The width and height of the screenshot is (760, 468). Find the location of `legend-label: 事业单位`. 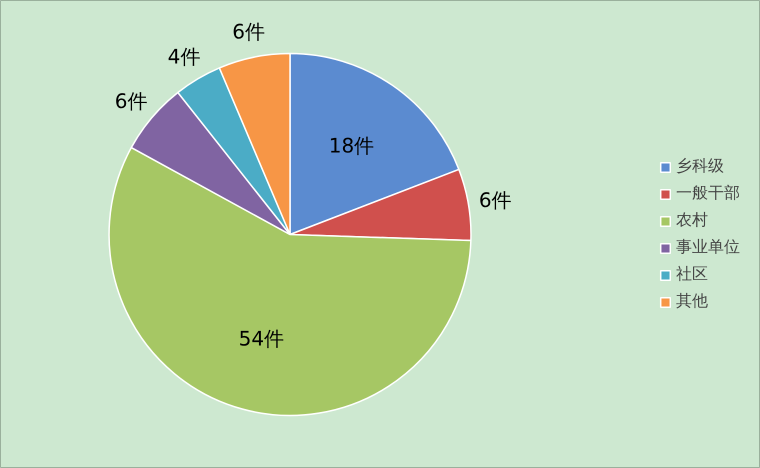

legend-label: 事业单位 is located at coordinates (708, 247).